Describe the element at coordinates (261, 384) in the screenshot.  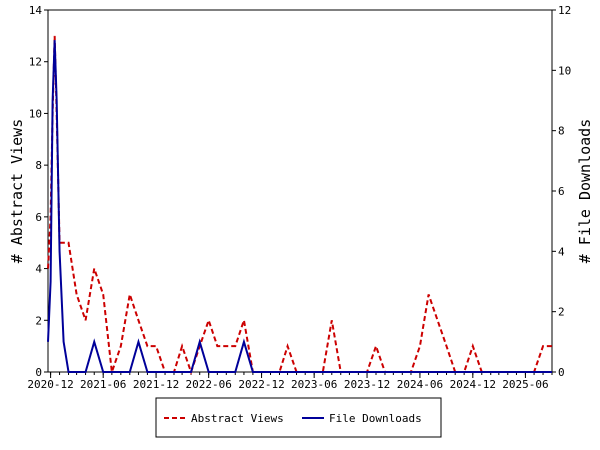
I see `x-tick-label: 2022-12` at that location.